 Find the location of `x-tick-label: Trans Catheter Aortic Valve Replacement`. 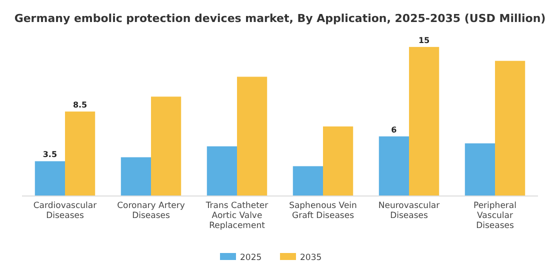

x-tick-label: Trans Catheter Aortic Valve Replacement is located at coordinates (236, 216).